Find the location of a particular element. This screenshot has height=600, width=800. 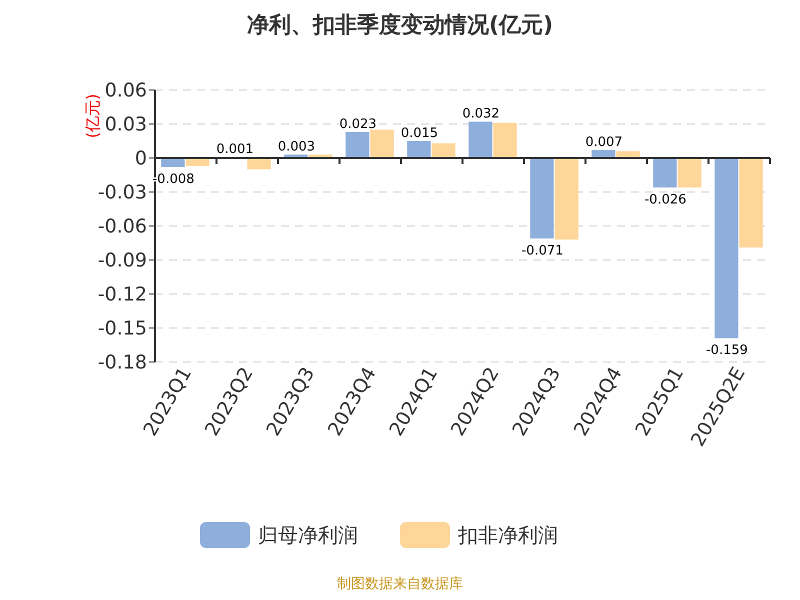

y-tick-label: -0.09 is located at coordinates (122, 261).